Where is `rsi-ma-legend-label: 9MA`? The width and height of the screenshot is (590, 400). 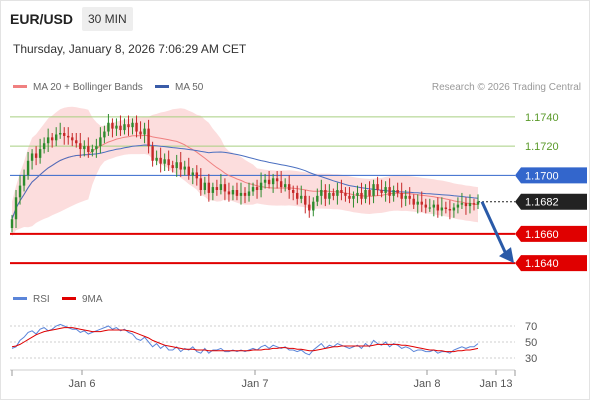
rsi-ma-legend-label: 9MA is located at coordinates (92, 299).